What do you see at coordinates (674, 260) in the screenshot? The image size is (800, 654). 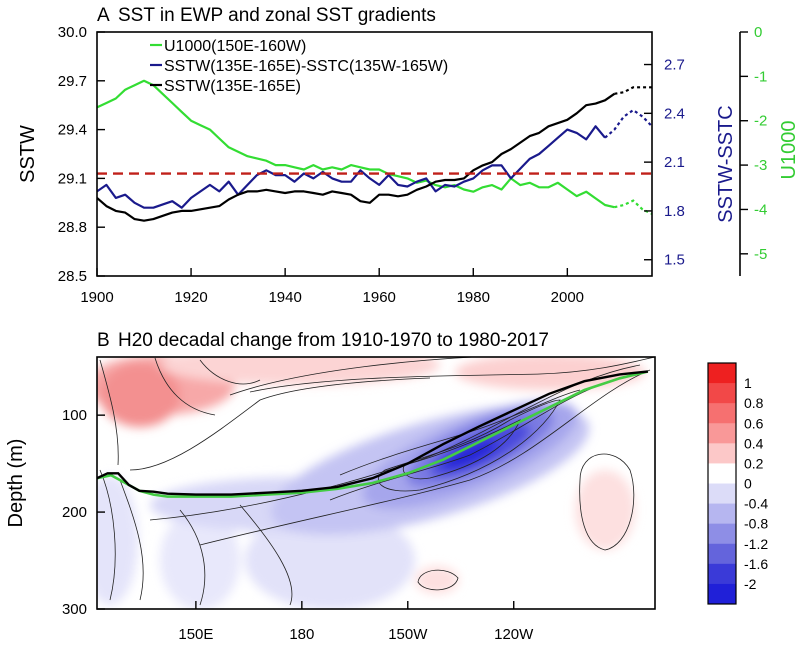 I see `right1-tick-label: 1.5` at bounding box center [674, 260].